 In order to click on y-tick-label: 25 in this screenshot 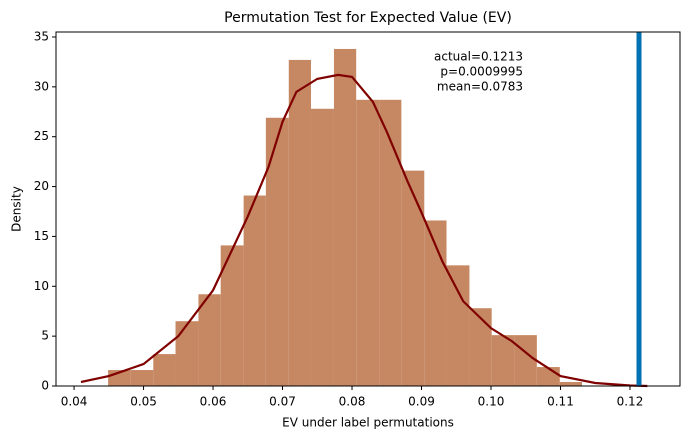, I will do `click(41, 136)`.